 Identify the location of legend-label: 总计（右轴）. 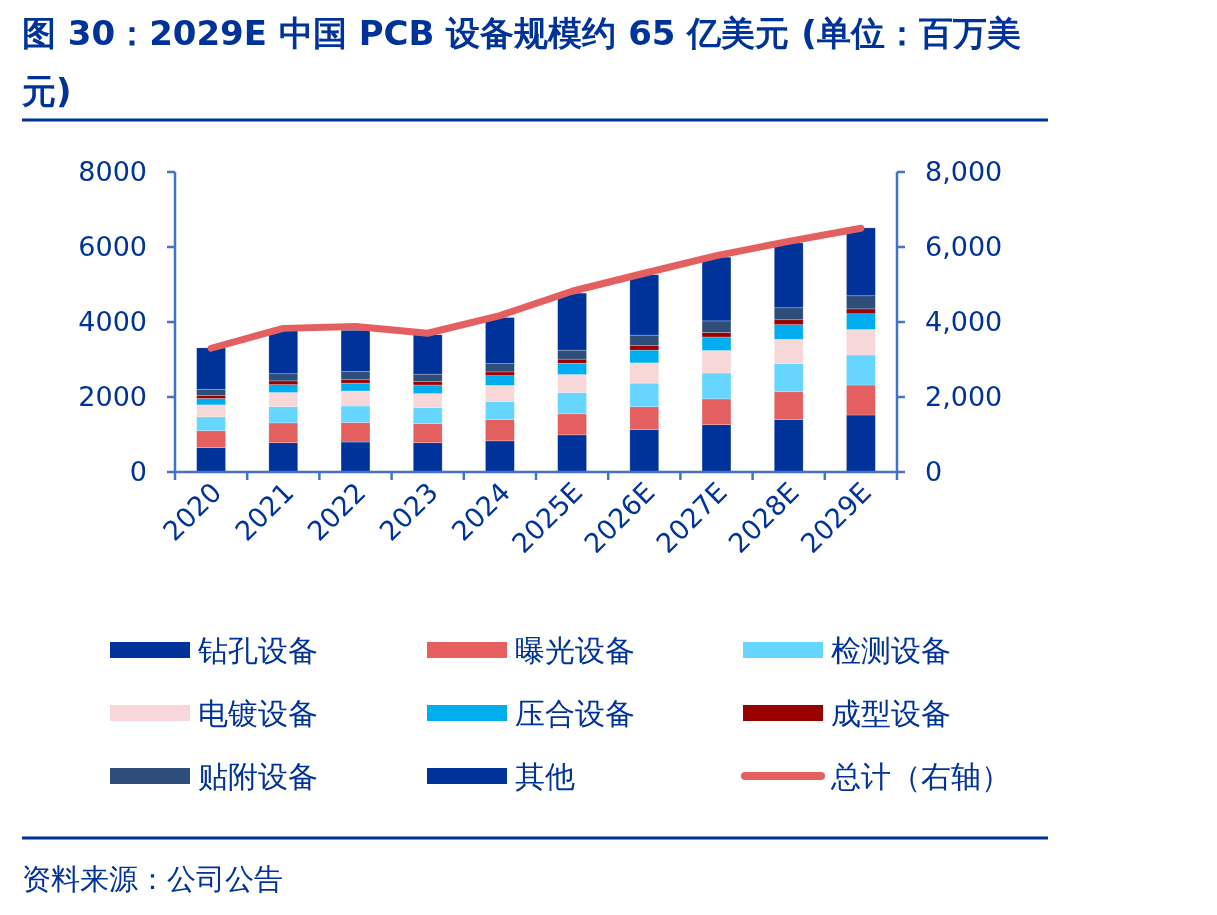
(920, 776).